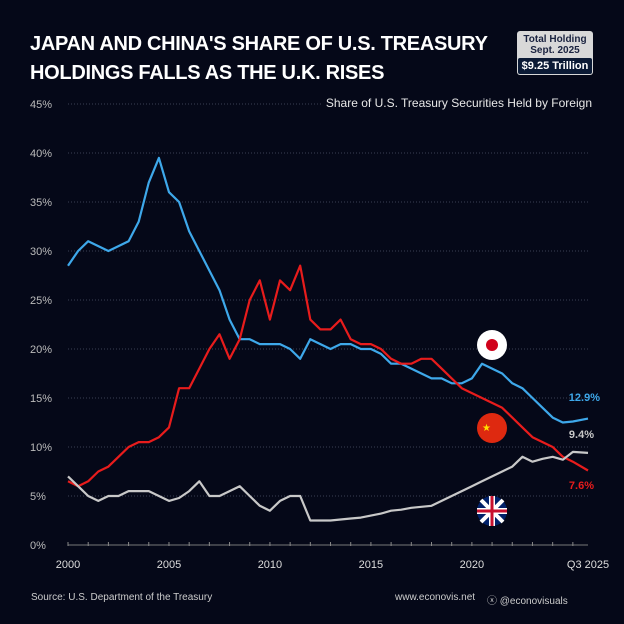  What do you see at coordinates (270, 565) in the screenshot?
I see `x-tick-label: 2010` at bounding box center [270, 565].